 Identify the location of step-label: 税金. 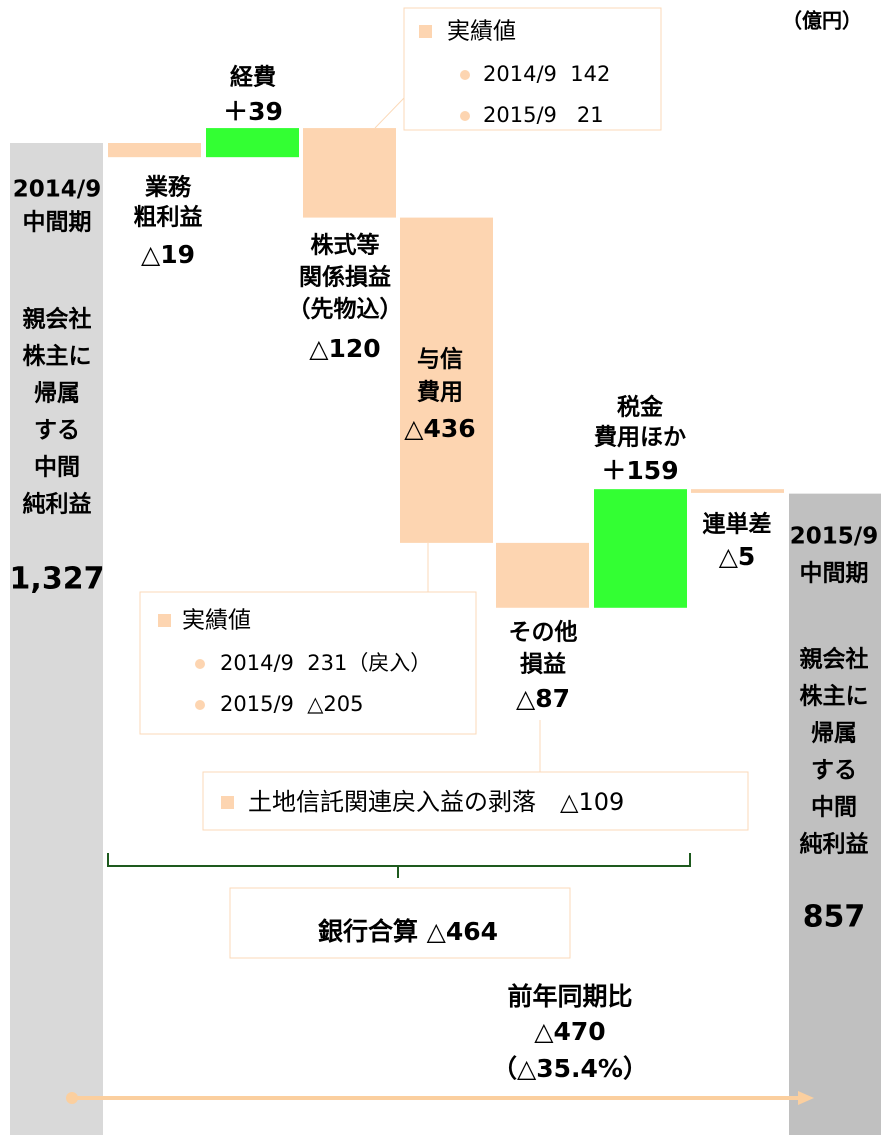
(640, 407).